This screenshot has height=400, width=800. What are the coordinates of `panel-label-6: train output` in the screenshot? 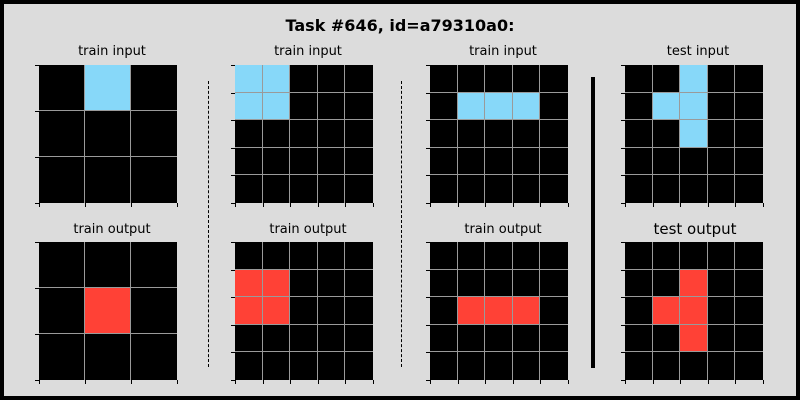 It's located at (308, 229).